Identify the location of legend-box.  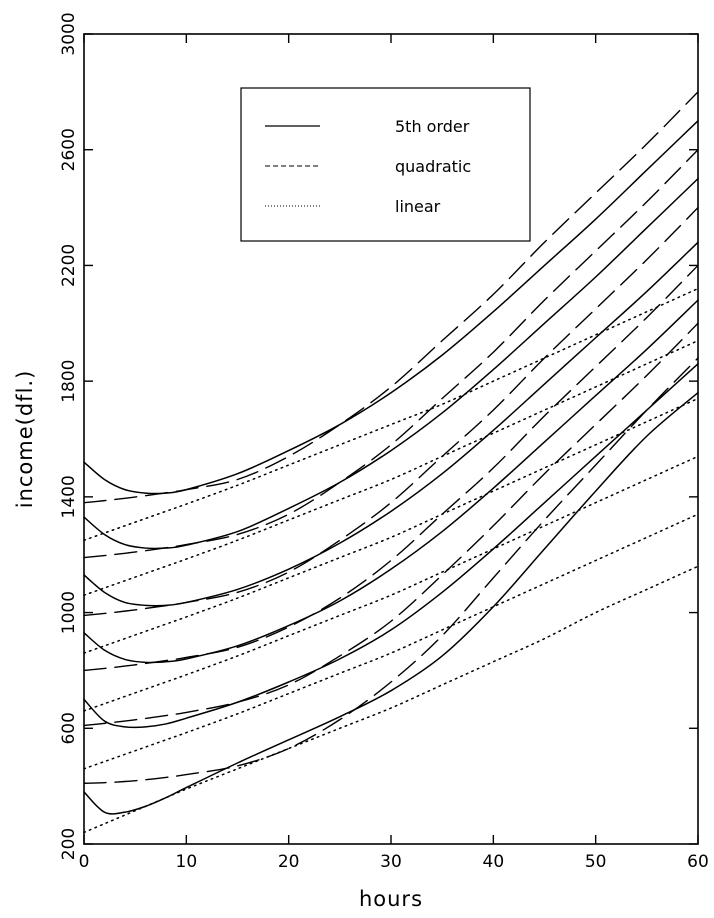
(385, 164).